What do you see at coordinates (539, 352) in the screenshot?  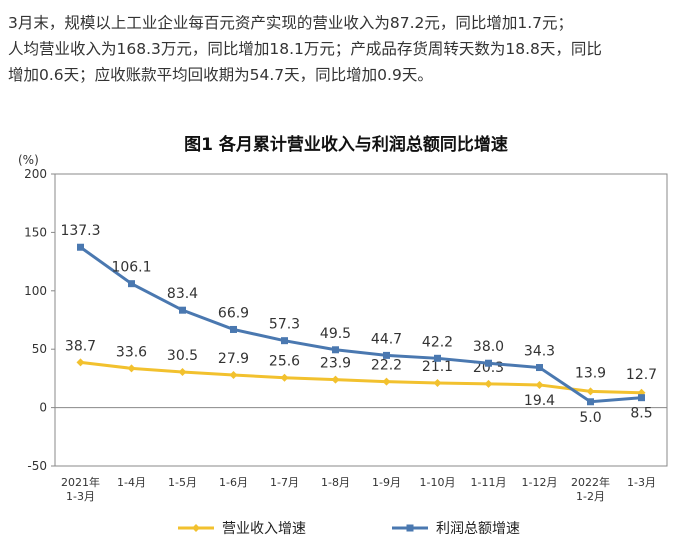 I see `data-label: 34.3` at bounding box center [539, 352].